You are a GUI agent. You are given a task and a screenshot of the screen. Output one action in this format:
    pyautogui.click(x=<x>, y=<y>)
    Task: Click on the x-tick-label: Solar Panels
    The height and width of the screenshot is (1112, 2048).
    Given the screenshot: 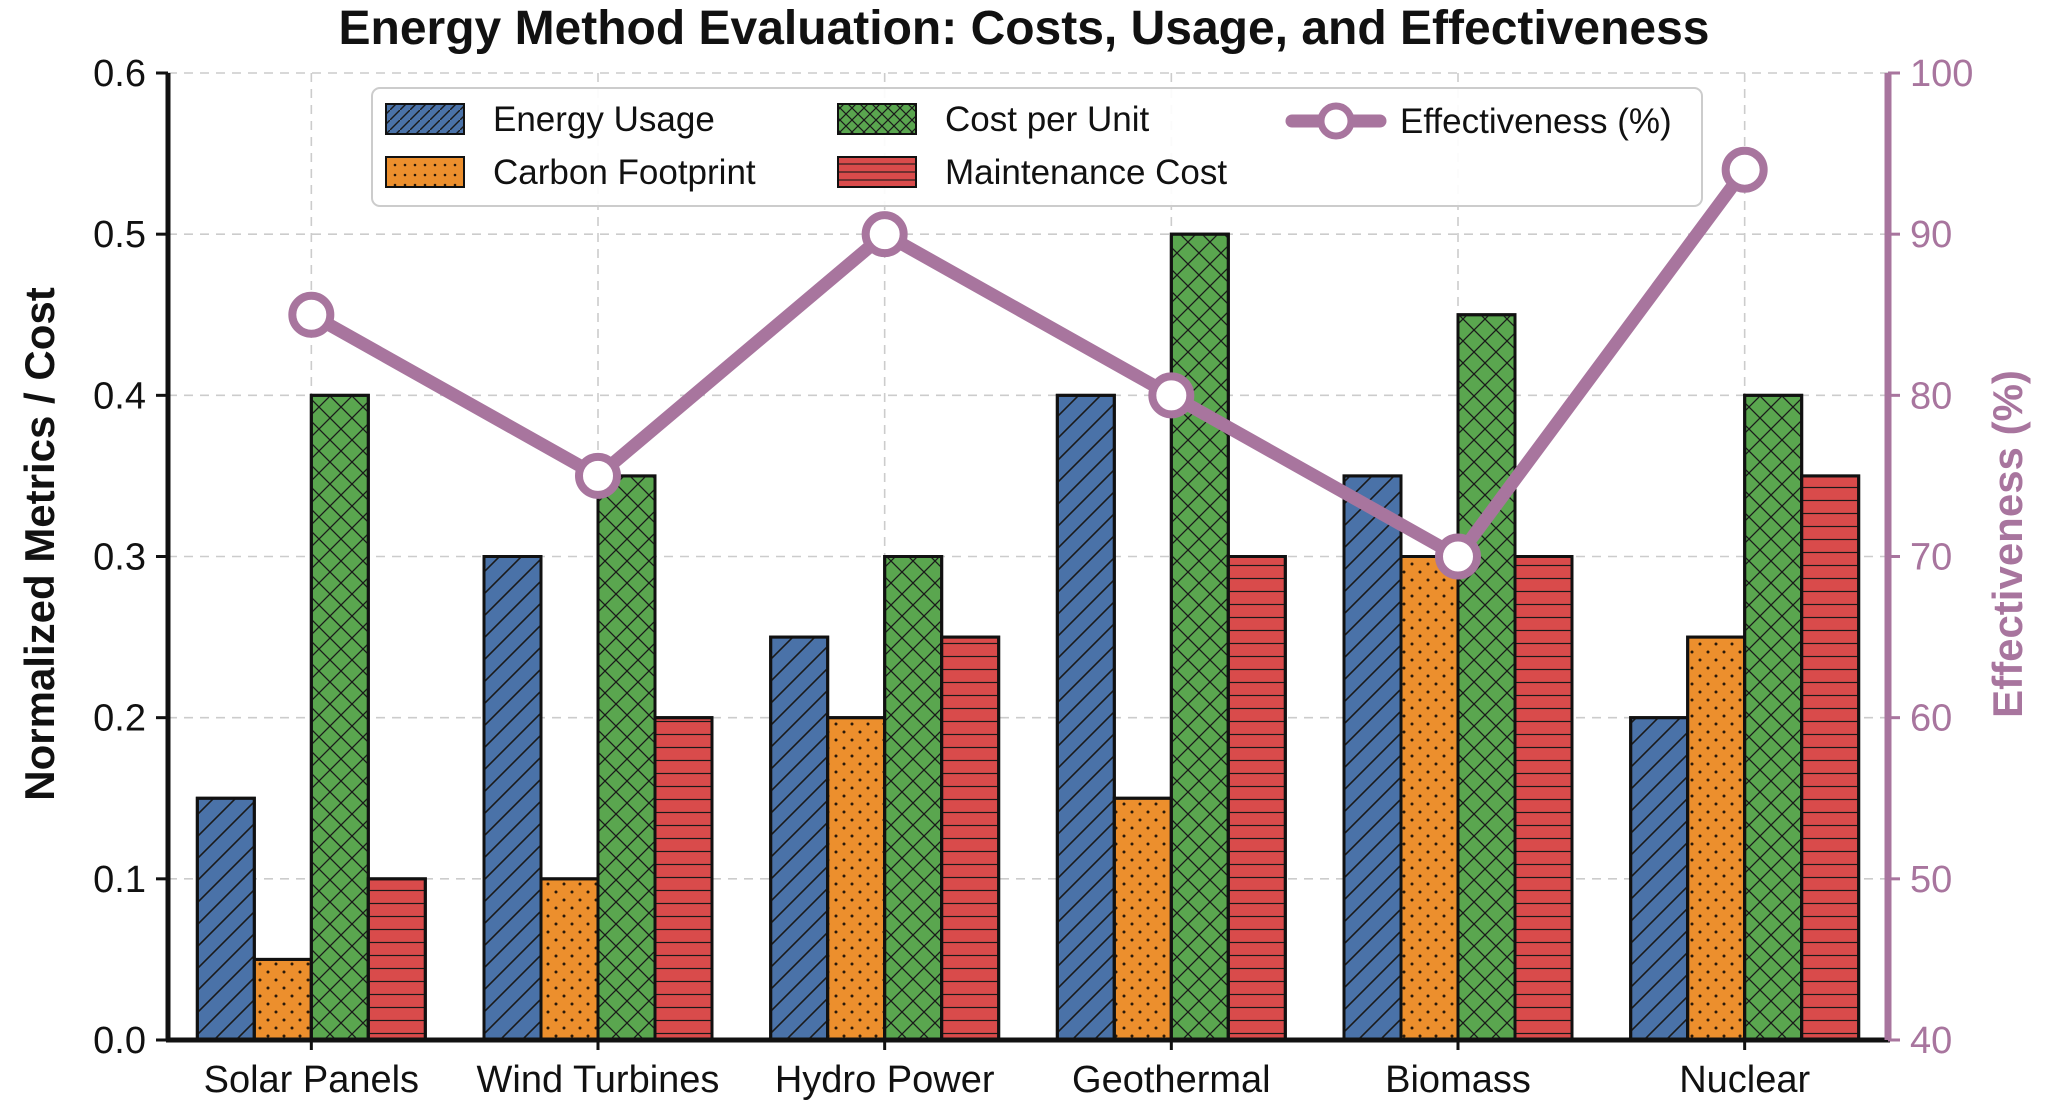 What is the action you would take?
    pyautogui.click(x=311, y=1080)
    